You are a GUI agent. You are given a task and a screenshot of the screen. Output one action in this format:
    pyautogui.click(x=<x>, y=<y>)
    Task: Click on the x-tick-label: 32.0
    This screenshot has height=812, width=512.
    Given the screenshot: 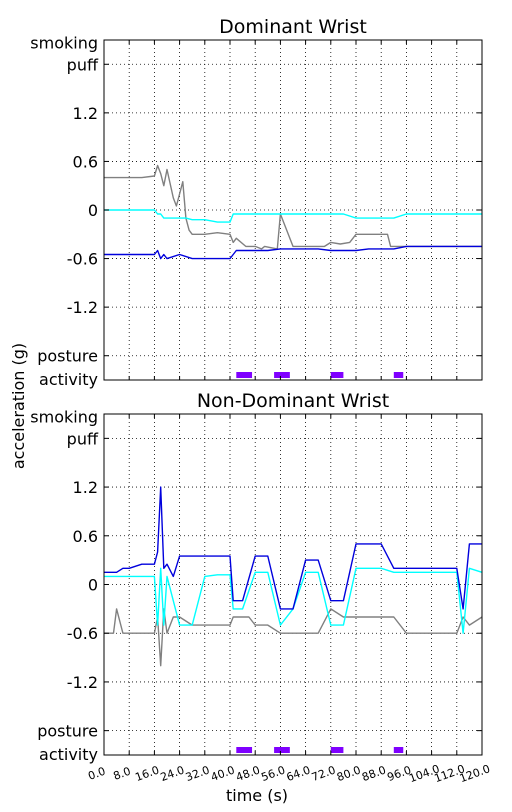 What is the action you would take?
    pyautogui.click(x=197, y=773)
    